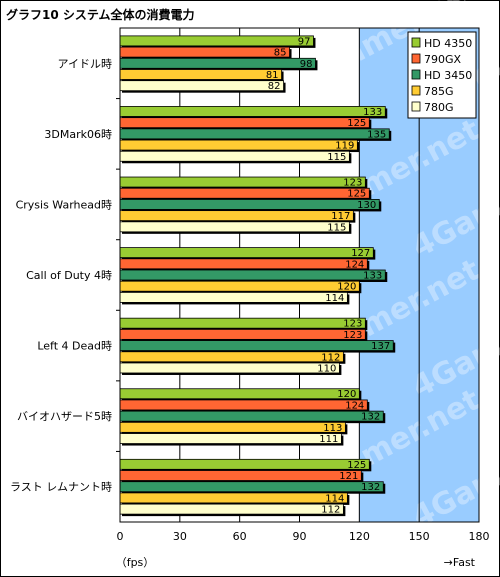 Image resolution: width=500 pixels, height=577 pixels. I want to click on category-label: Crysis Warhead時, so click(64, 204).